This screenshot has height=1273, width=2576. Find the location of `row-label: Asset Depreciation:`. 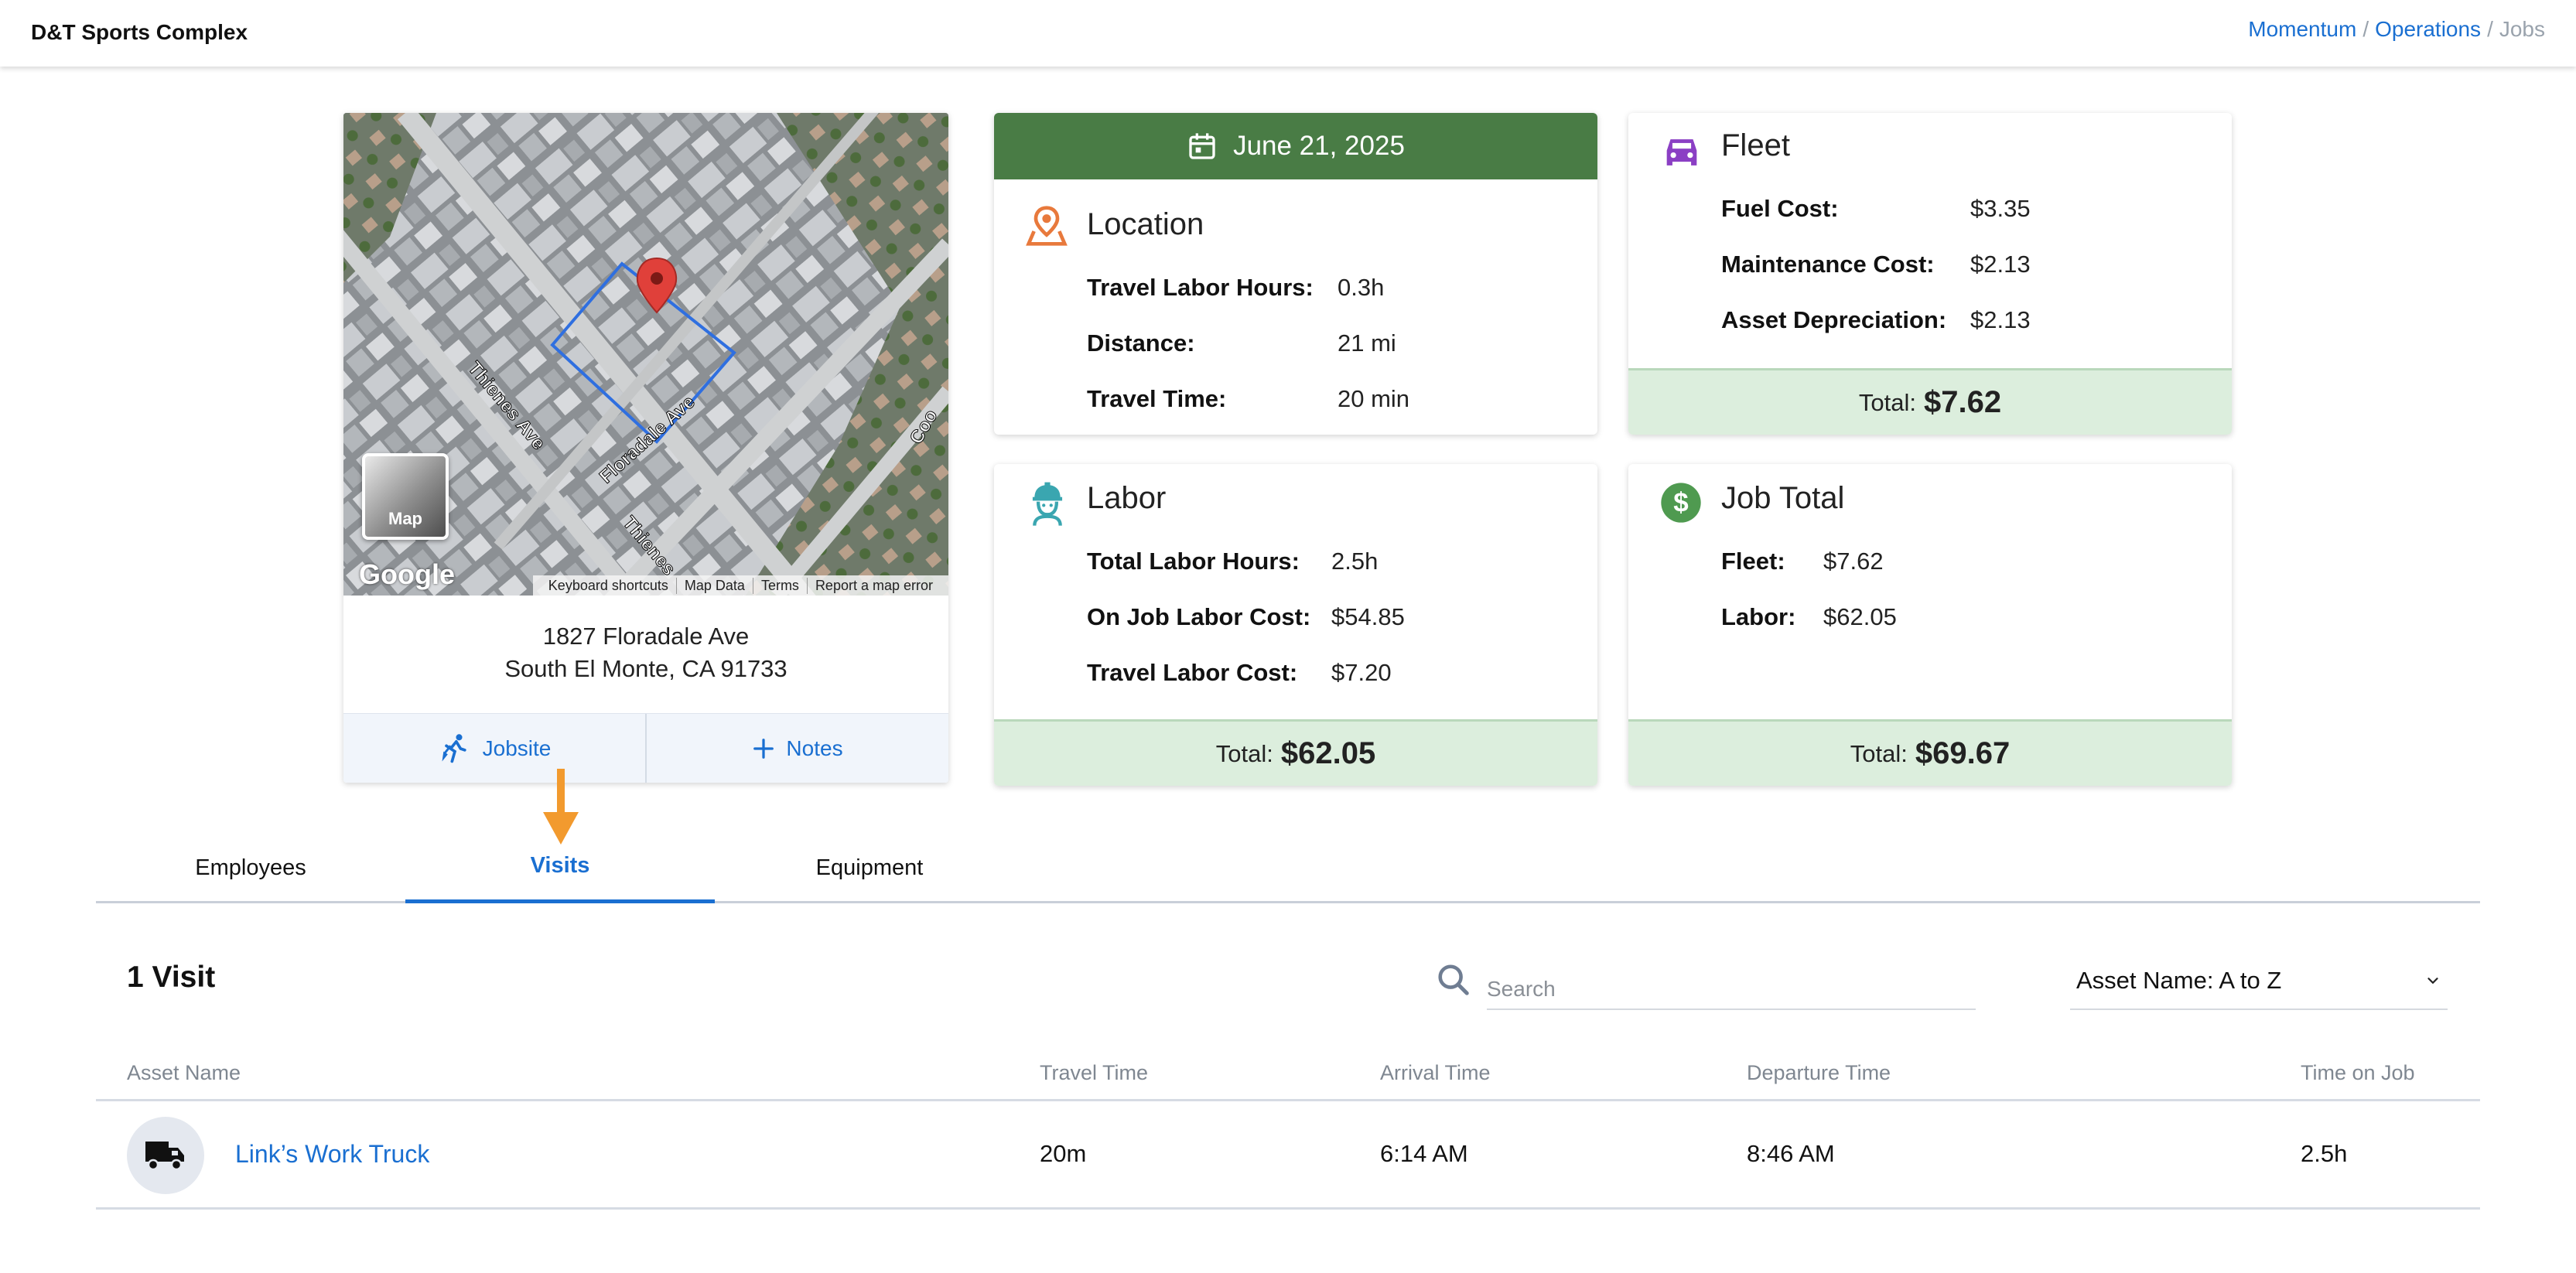

row-label: Asset Depreciation: is located at coordinates (1834, 319).